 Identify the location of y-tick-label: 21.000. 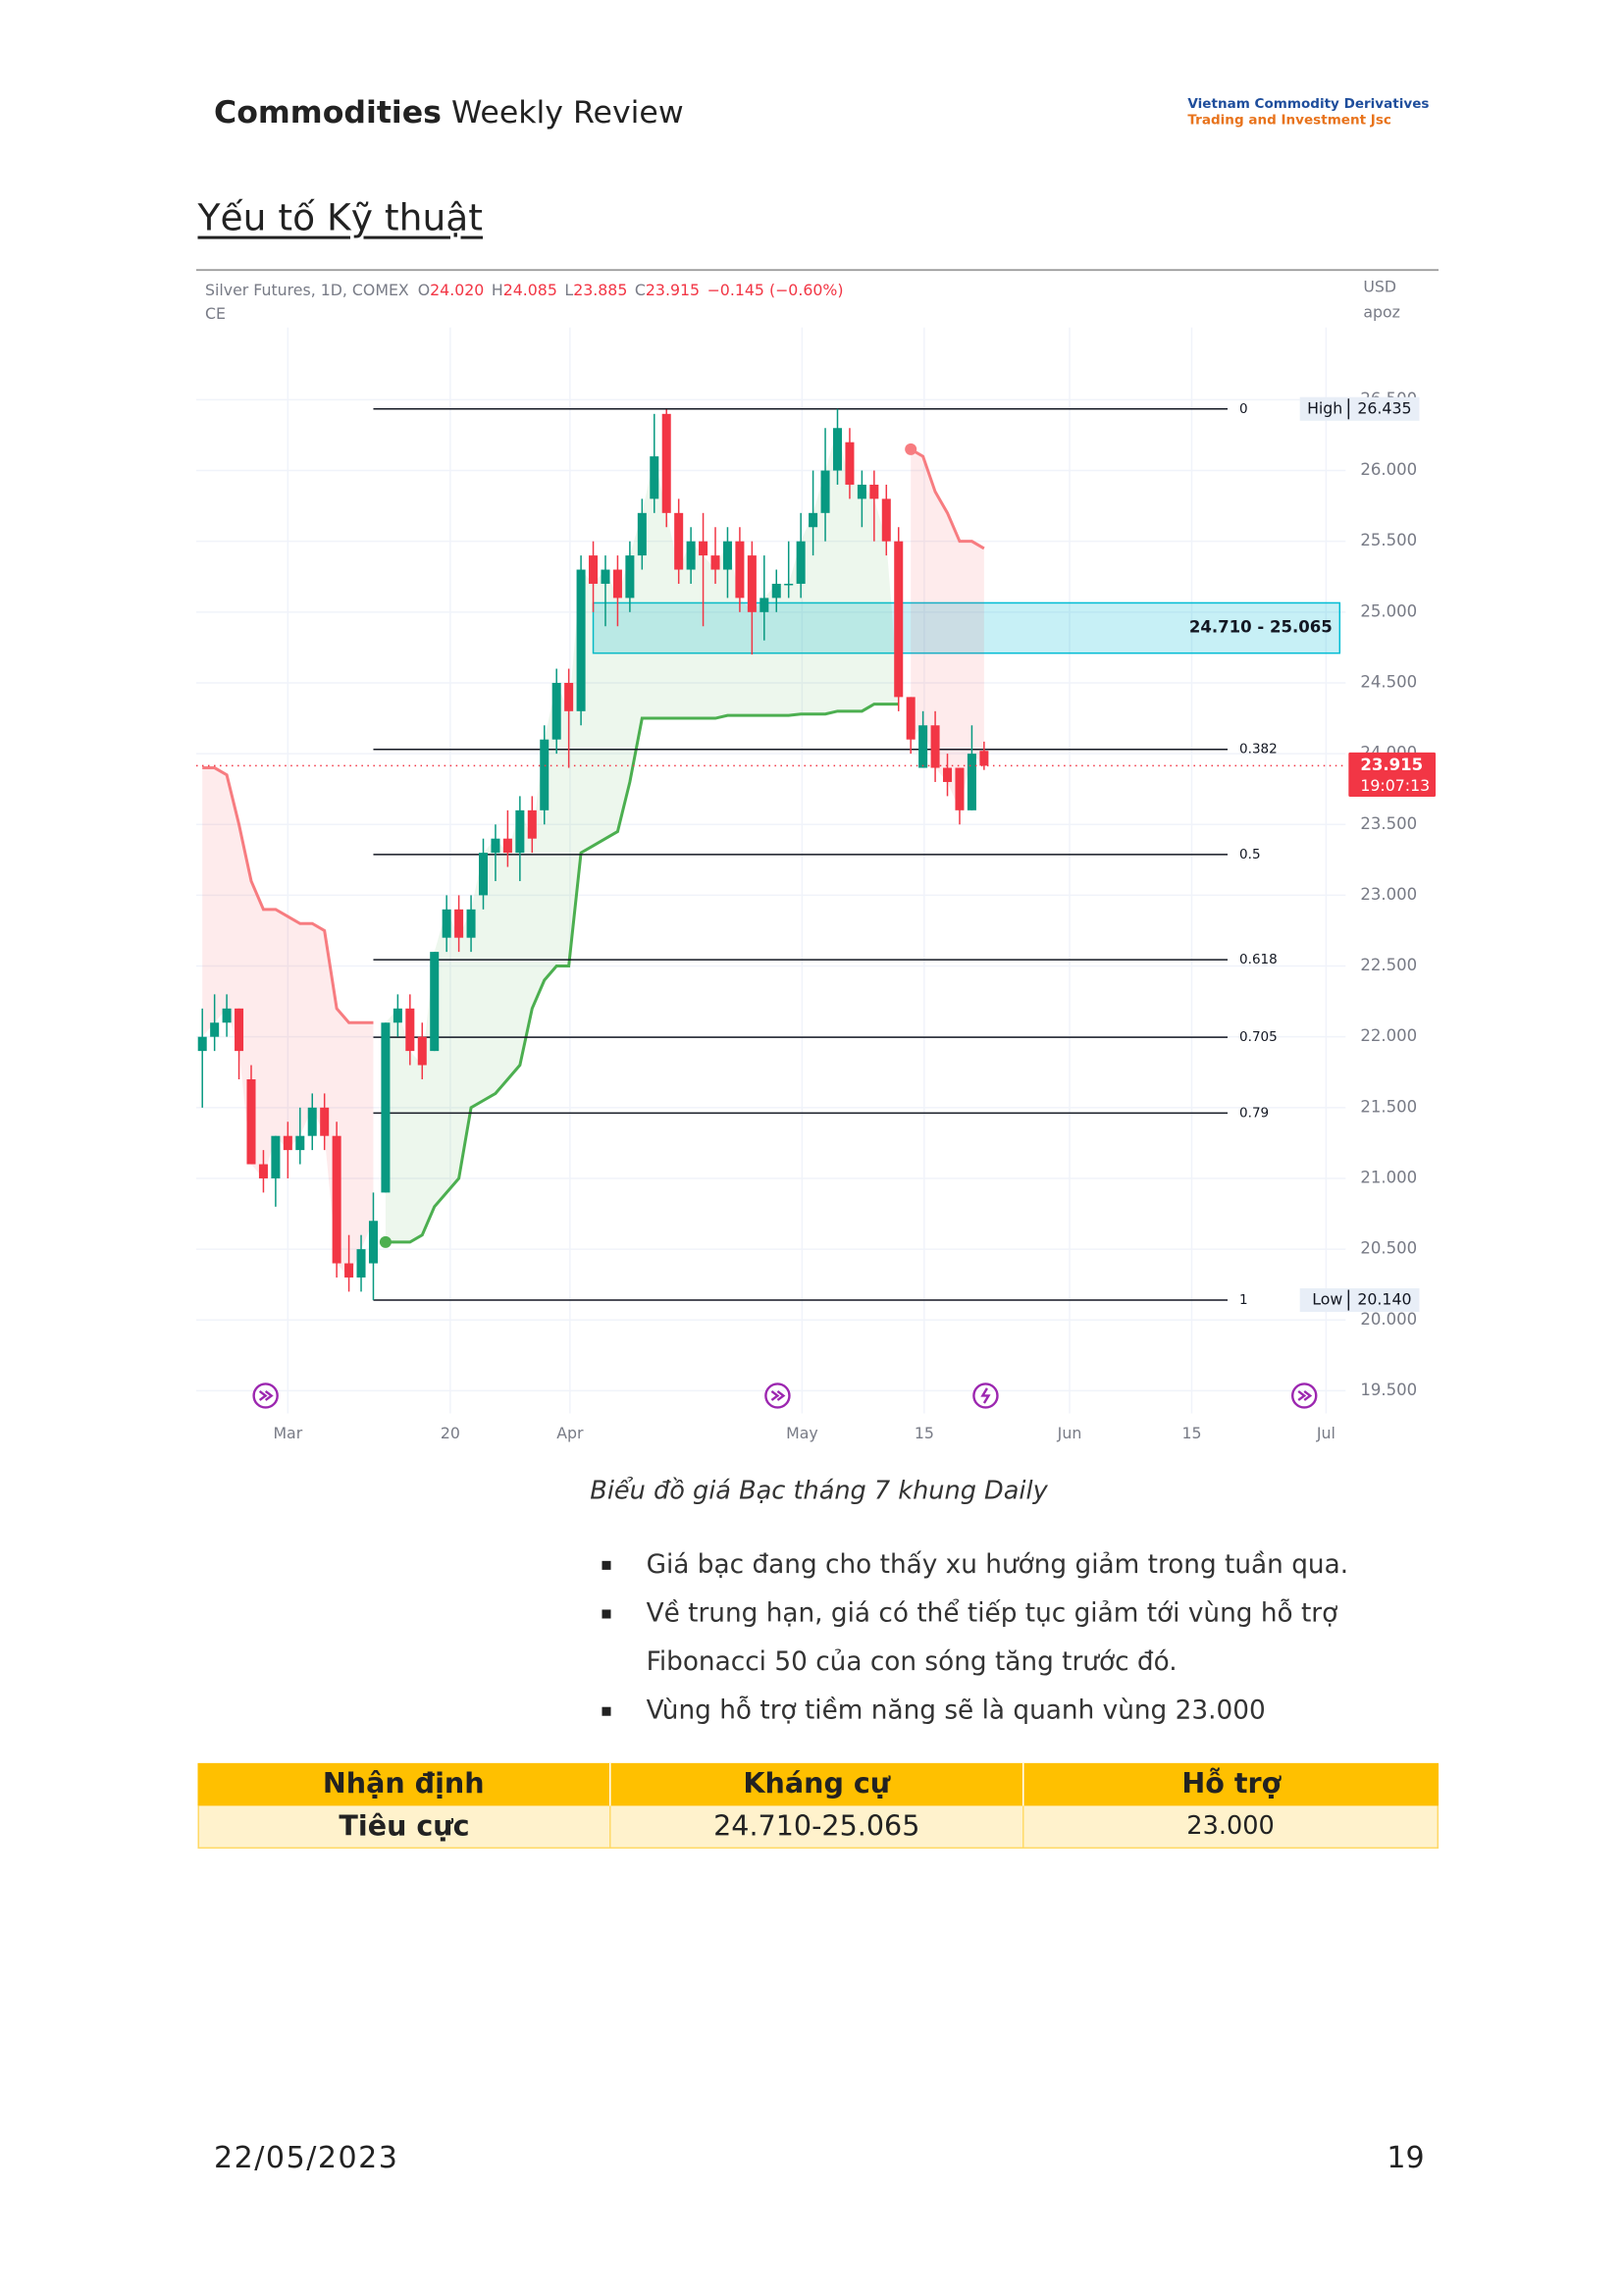
(1388, 1177).